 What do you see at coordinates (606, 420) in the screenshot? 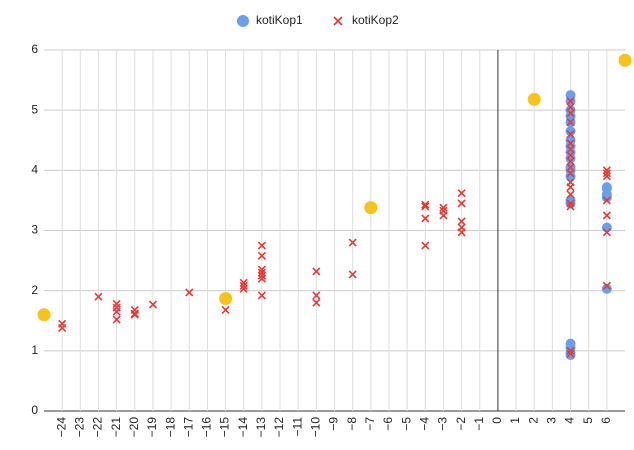
I see `x-tick-label: 6` at bounding box center [606, 420].